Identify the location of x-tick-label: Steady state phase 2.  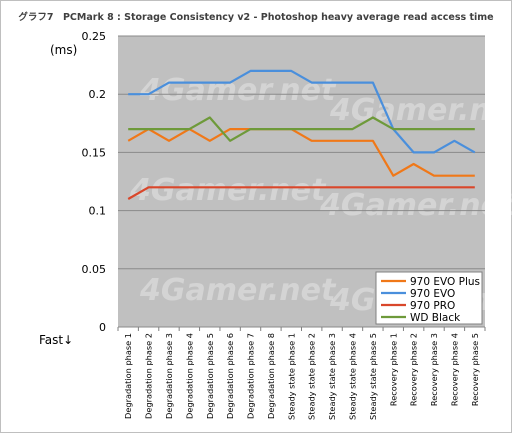
(312, 376).